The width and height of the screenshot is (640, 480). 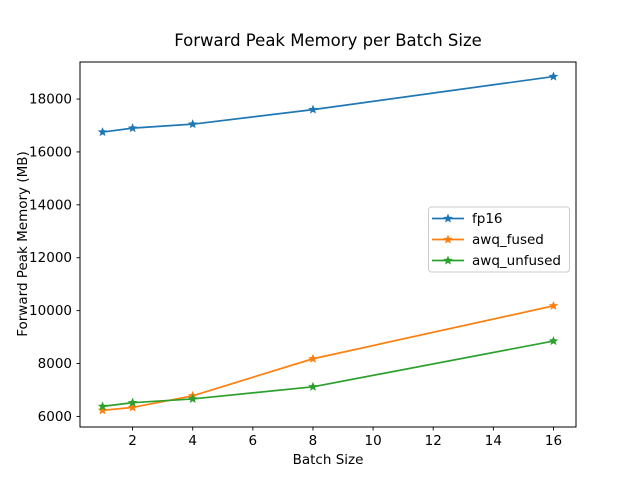 What do you see at coordinates (253, 441) in the screenshot?
I see `x-axis-tick-label: 6` at bounding box center [253, 441].